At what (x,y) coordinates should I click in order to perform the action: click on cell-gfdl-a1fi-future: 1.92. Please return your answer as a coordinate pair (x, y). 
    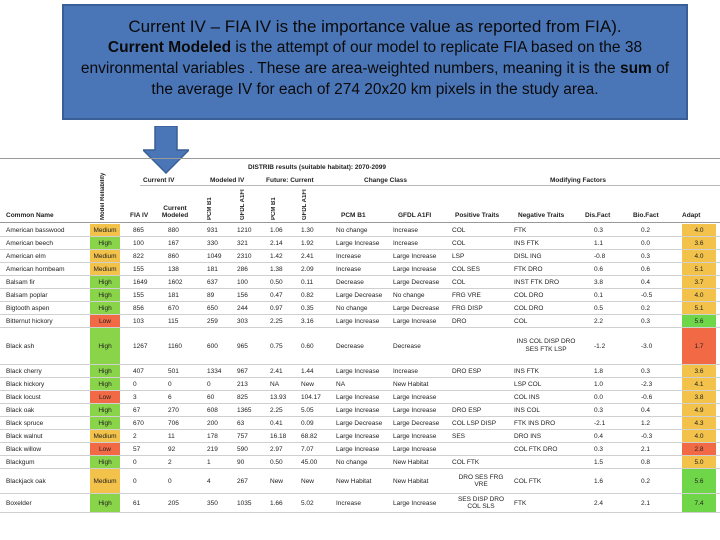
    Looking at the image, I should click on (307, 243).